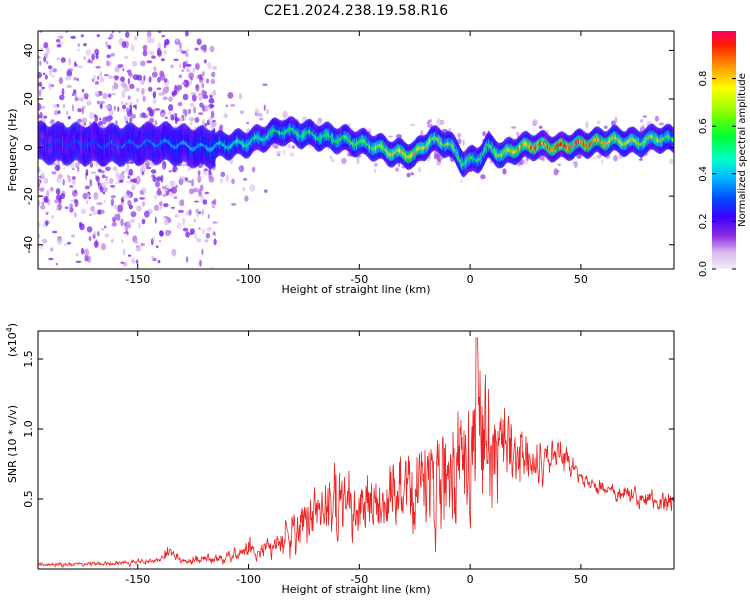  What do you see at coordinates (28, 50) in the screenshot?
I see `y-tick-label: 40` at bounding box center [28, 50].